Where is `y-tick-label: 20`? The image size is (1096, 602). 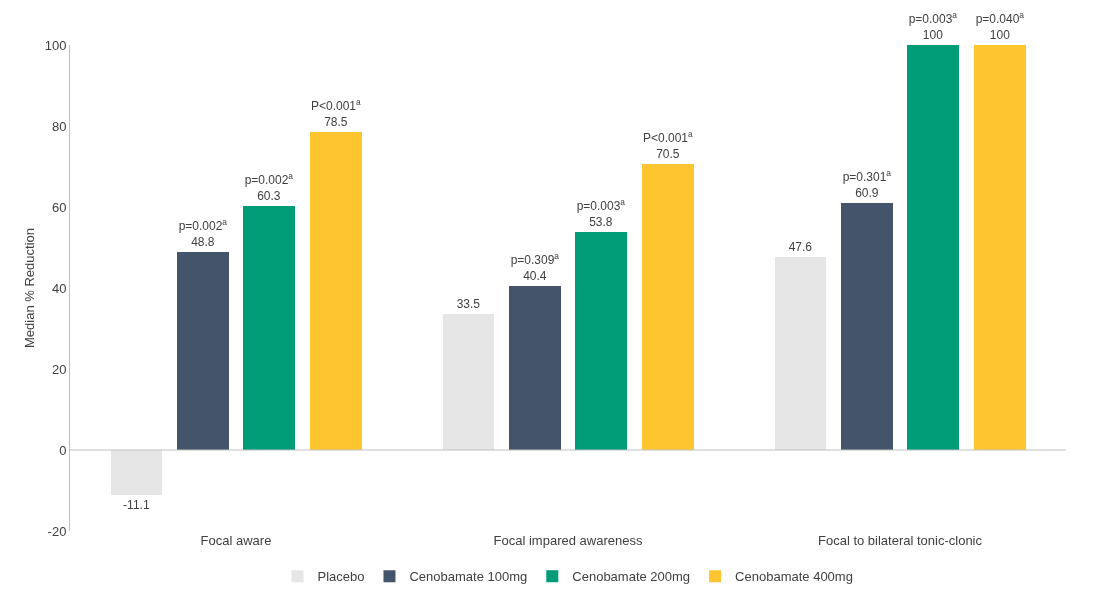 y-tick-label: 20 is located at coordinates (59, 369).